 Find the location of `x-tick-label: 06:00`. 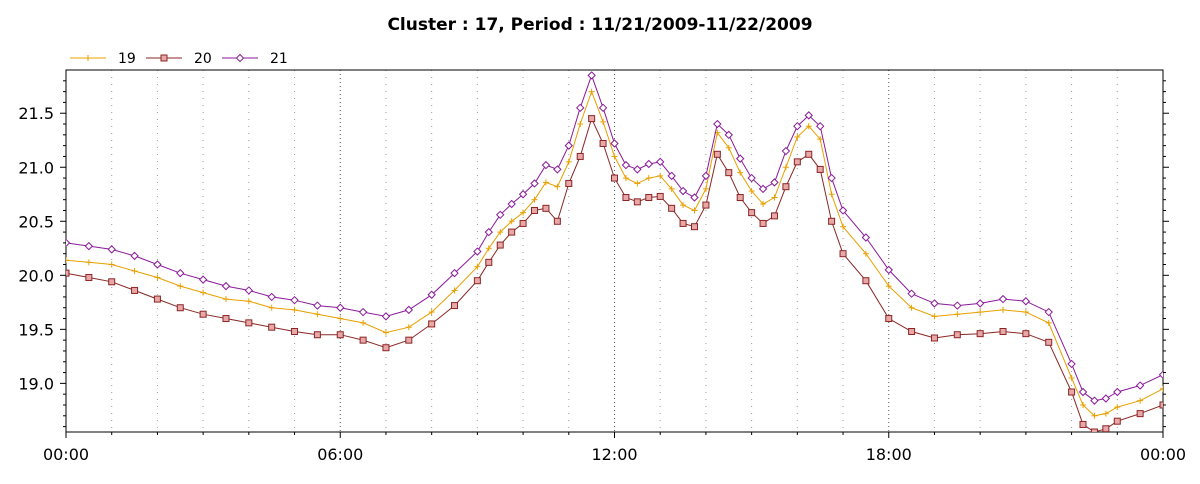

x-tick-label: 06:00 is located at coordinates (340, 454).